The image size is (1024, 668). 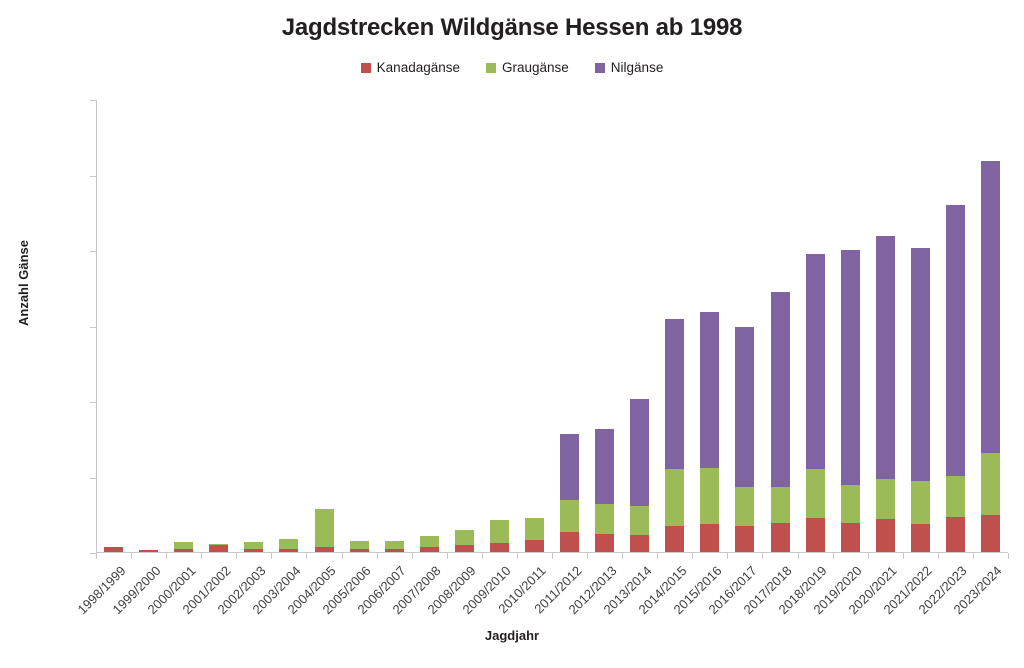 I want to click on legend-swatch-icon, so click(x=365, y=67).